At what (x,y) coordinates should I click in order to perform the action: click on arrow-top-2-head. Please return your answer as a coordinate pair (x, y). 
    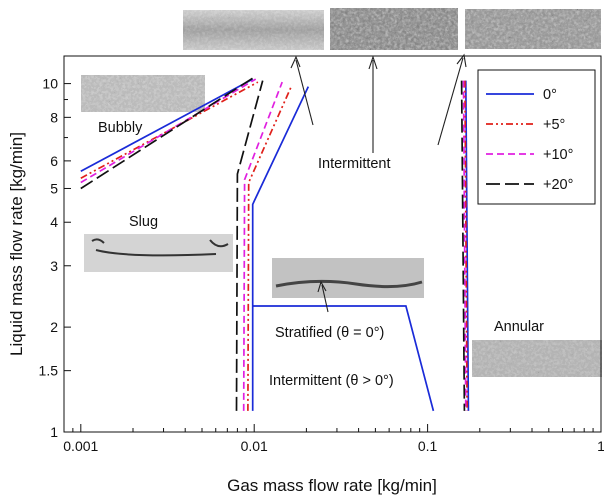
    Looking at the image, I should click on (373, 62).